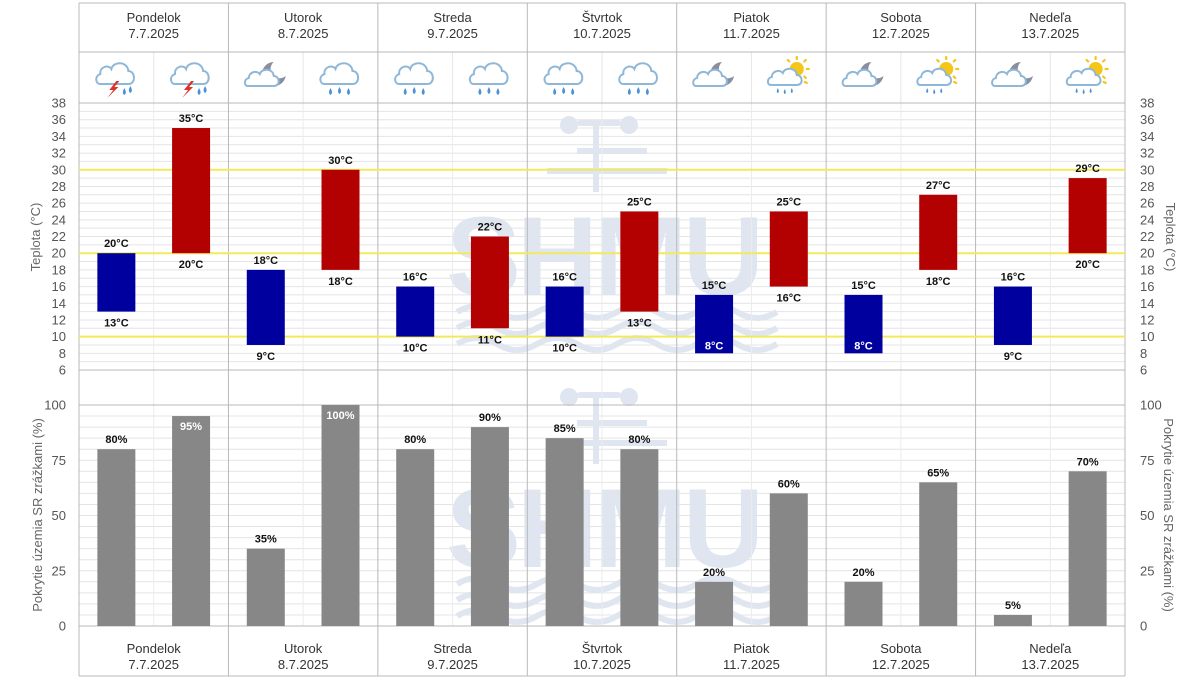 This screenshot has height=688, width=1200. Describe the element at coordinates (59, 269) in the screenshot. I see `temp-tick-left: 18` at that location.